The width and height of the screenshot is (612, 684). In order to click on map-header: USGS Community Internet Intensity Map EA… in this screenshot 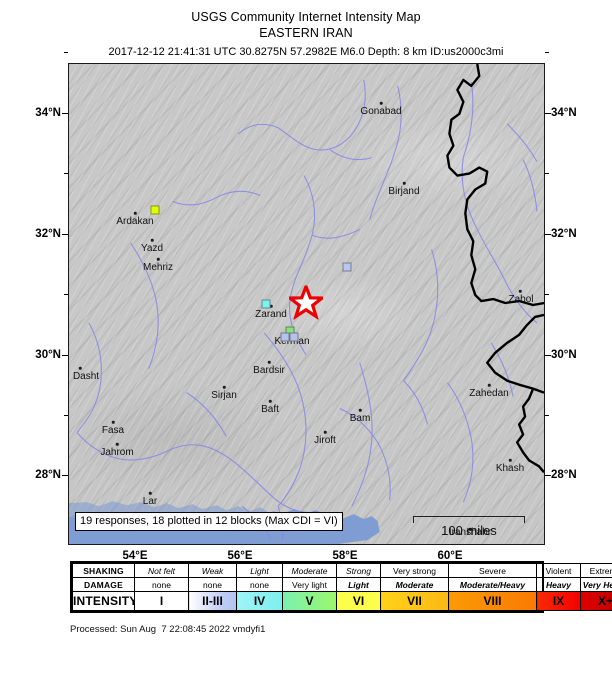, I will do `click(306, 30)`.